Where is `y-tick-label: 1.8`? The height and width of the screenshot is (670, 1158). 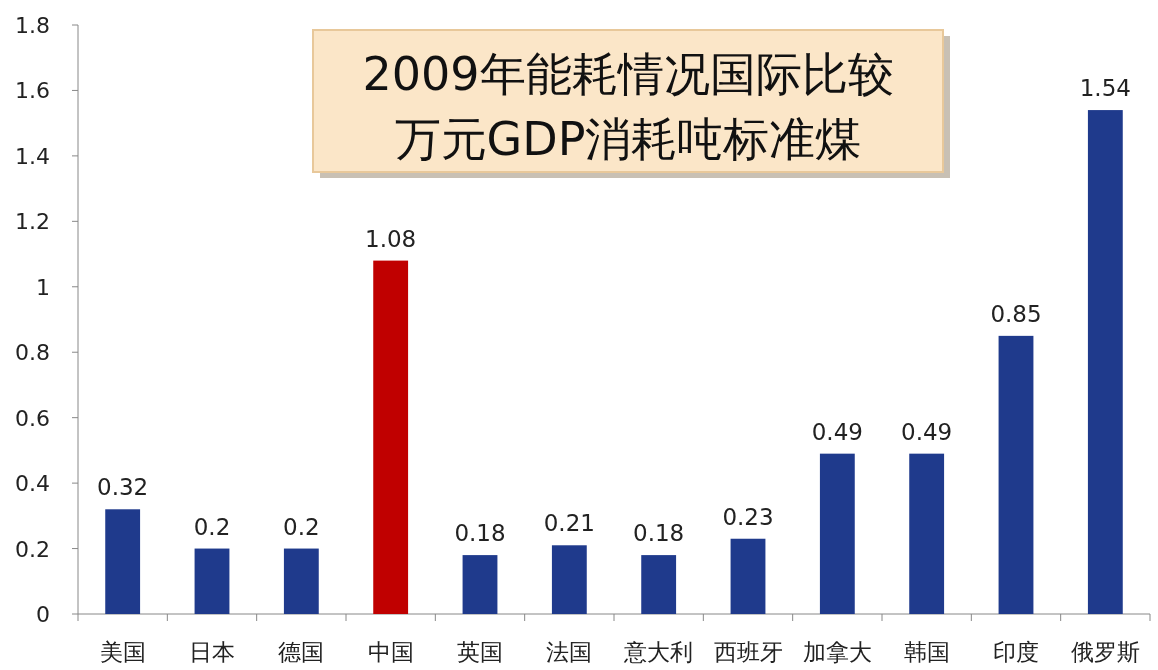 y-tick-label: 1.8 is located at coordinates (32, 25).